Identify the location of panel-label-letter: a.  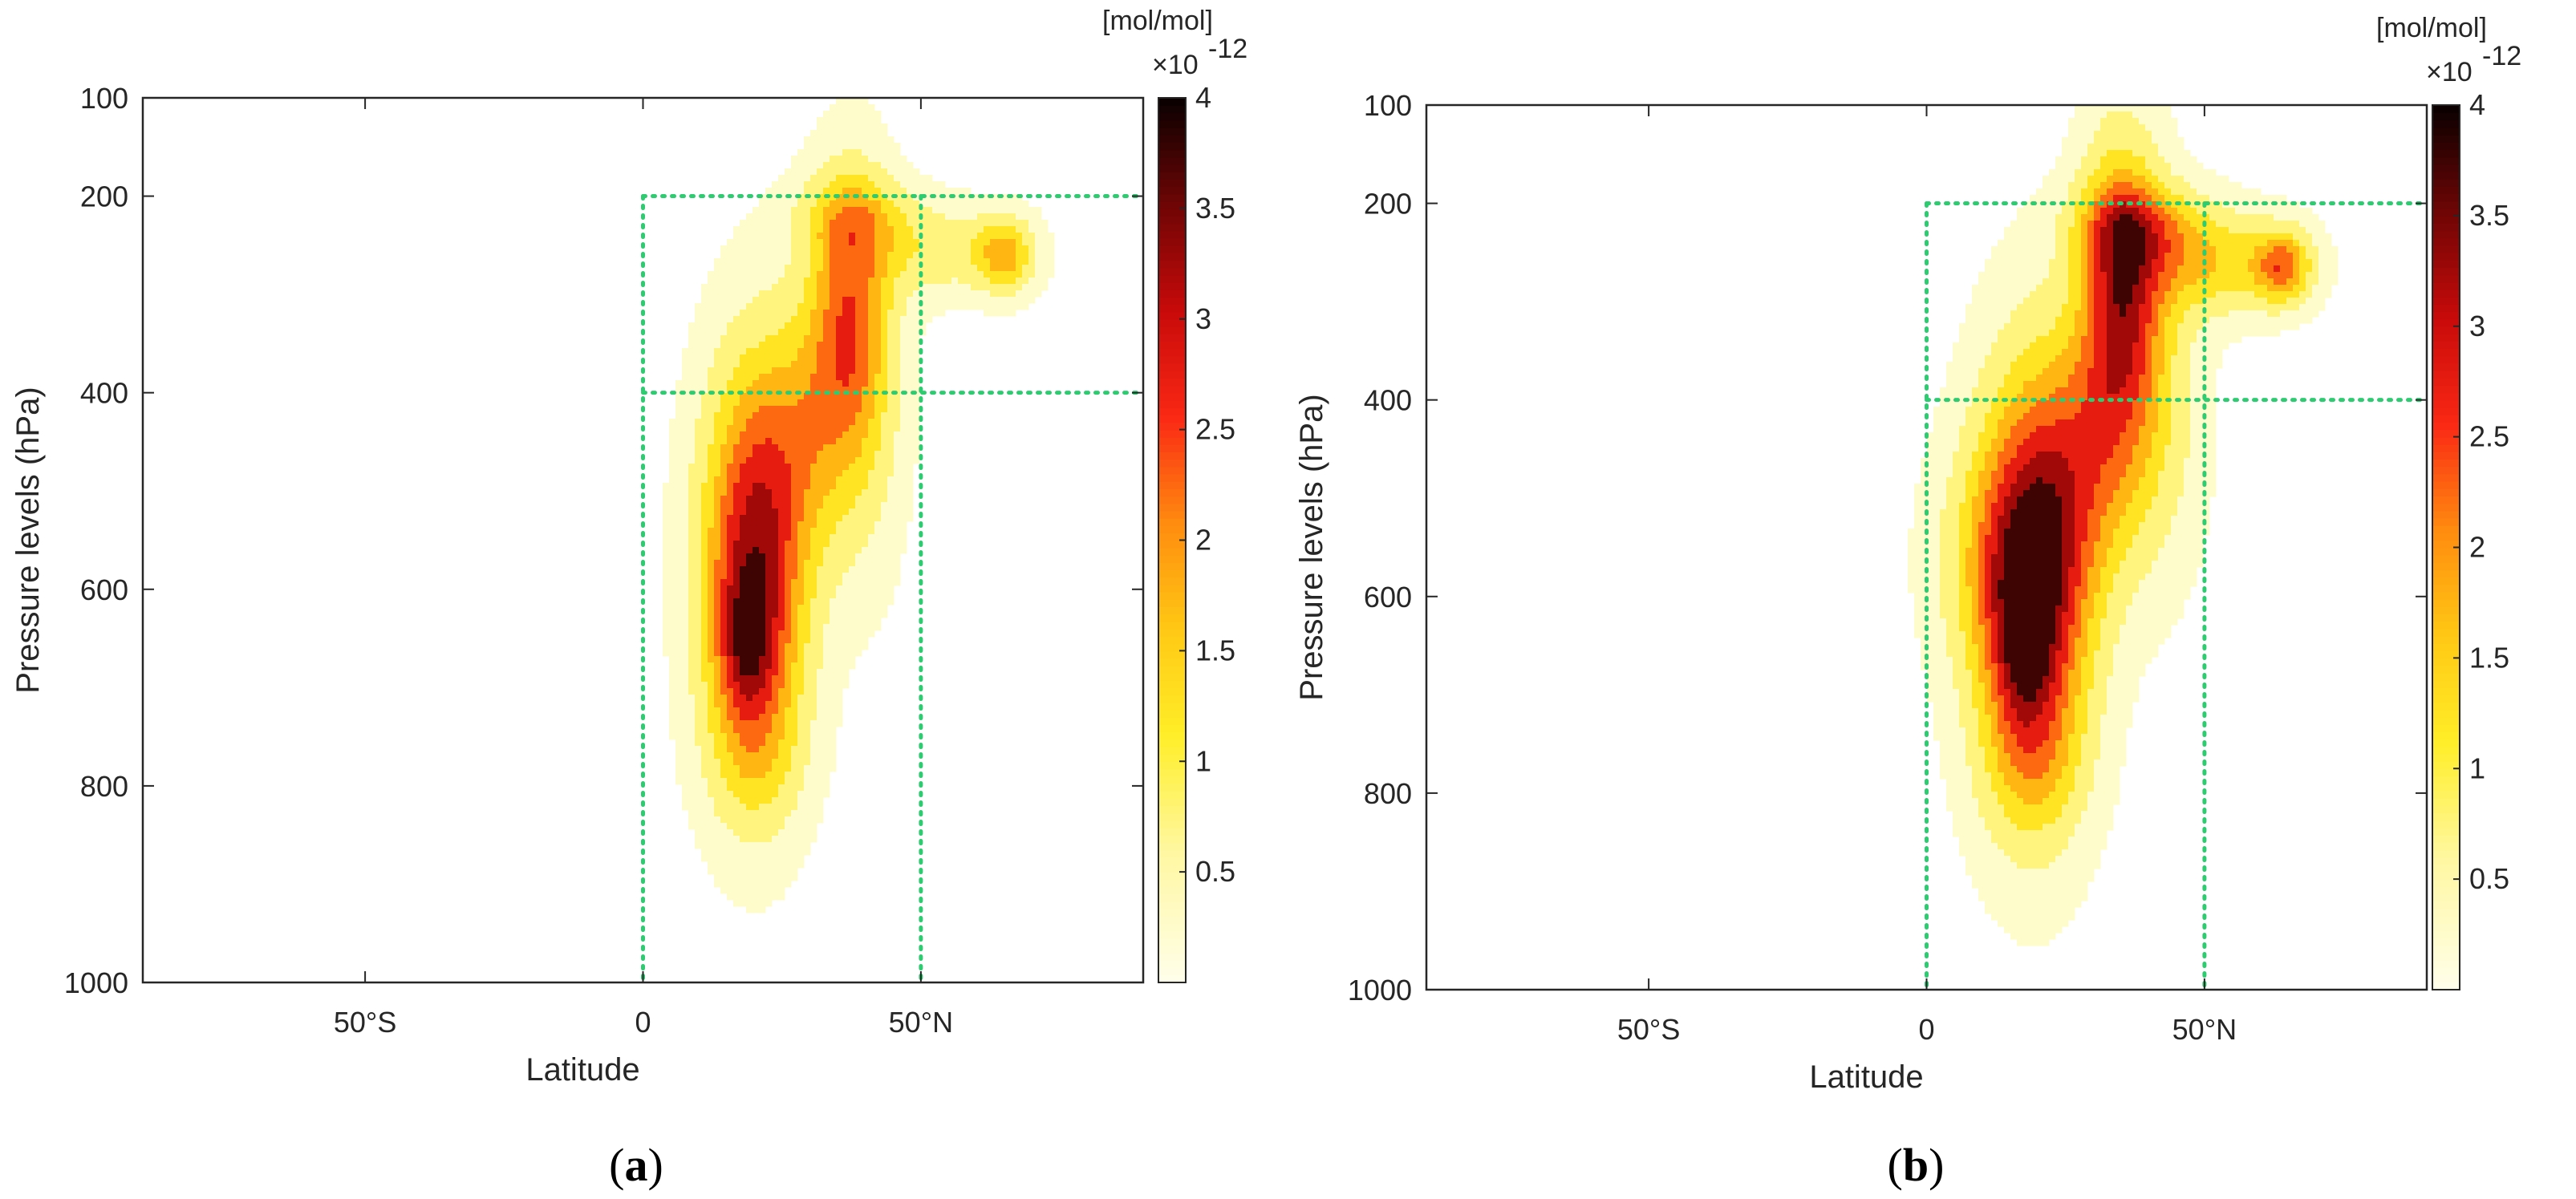
(636, 1165).